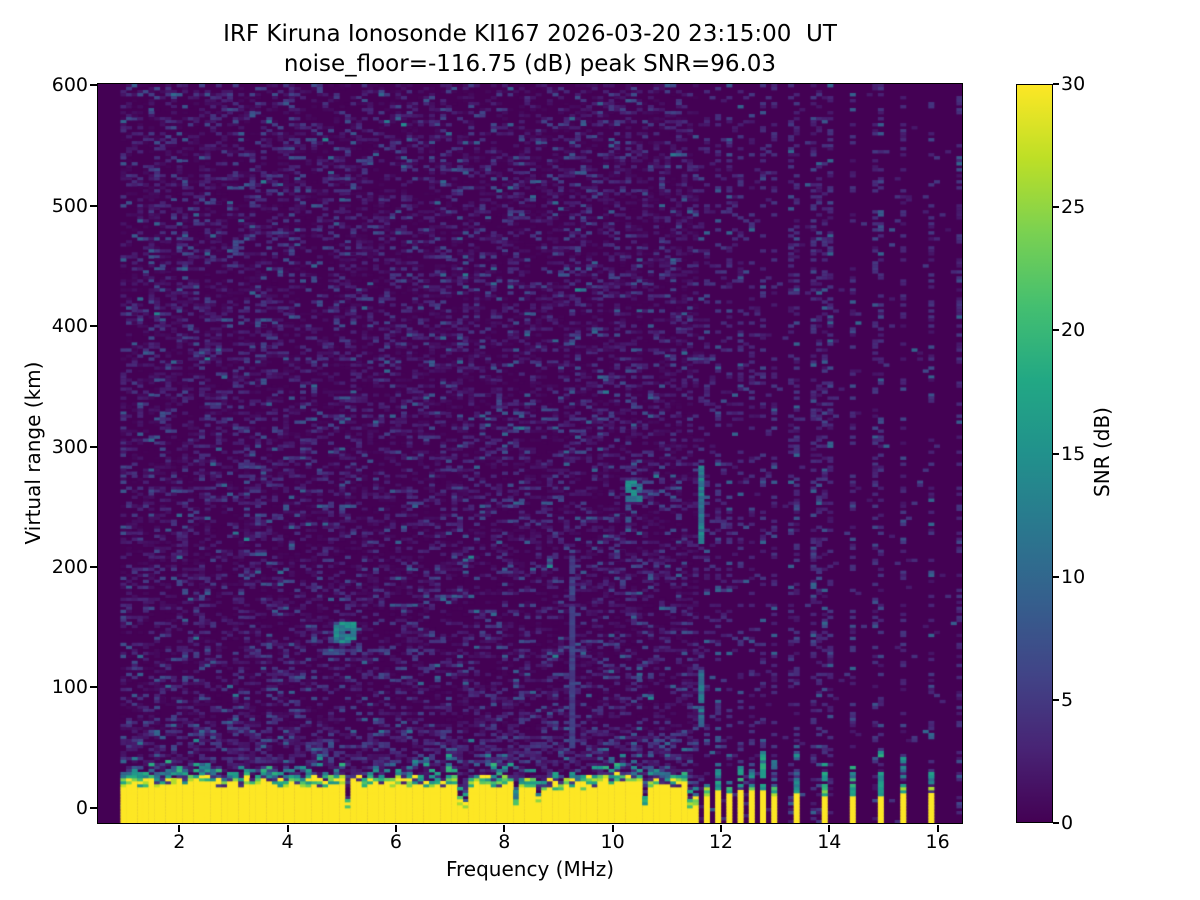 This screenshot has height=900, width=1200. What do you see at coordinates (1073, 84) in the screenshot?
I see `colorbar-tick-label: 30` at bounding box center [1073, 84].